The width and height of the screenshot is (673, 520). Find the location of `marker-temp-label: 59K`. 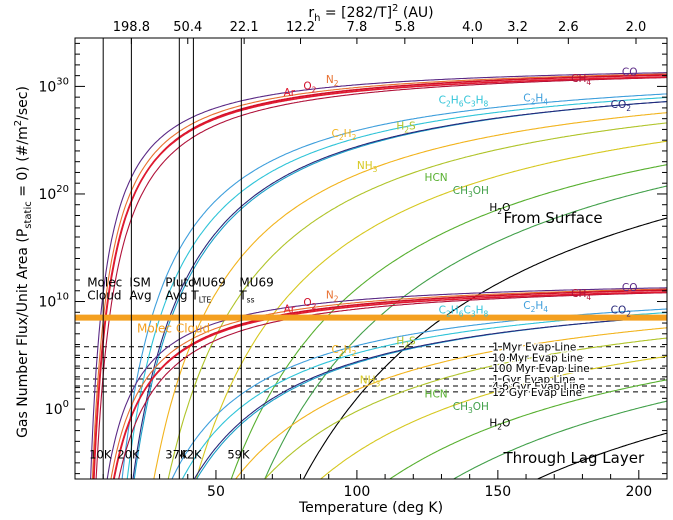

marker-temp-label: 59K is located at coordinates (238, 455).